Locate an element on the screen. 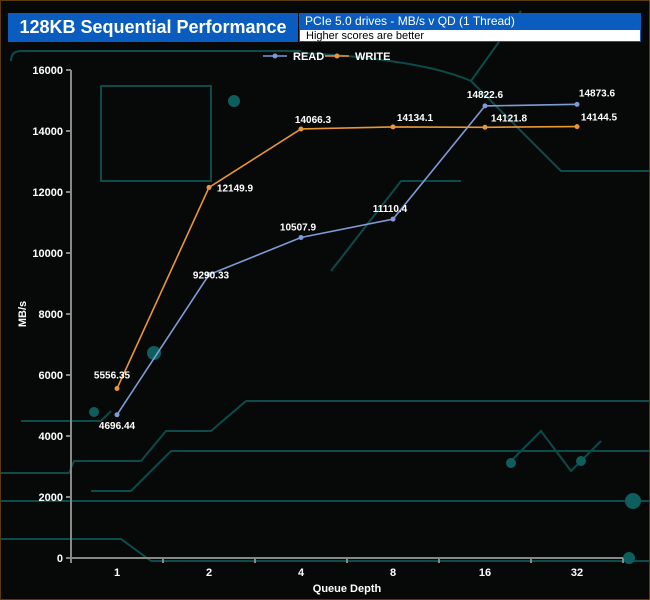  y-tick-label: 4000 is located at coordinates (51, 437).